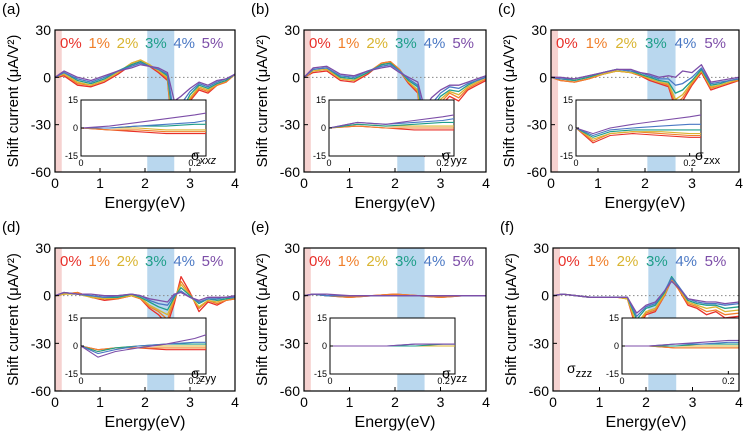 The width and height of the screenshot is (747, 436). What do you see at coordinates (507, 227) in the screenshot?
I see `panel-letter: (f)` at bounding box center [507, 227].